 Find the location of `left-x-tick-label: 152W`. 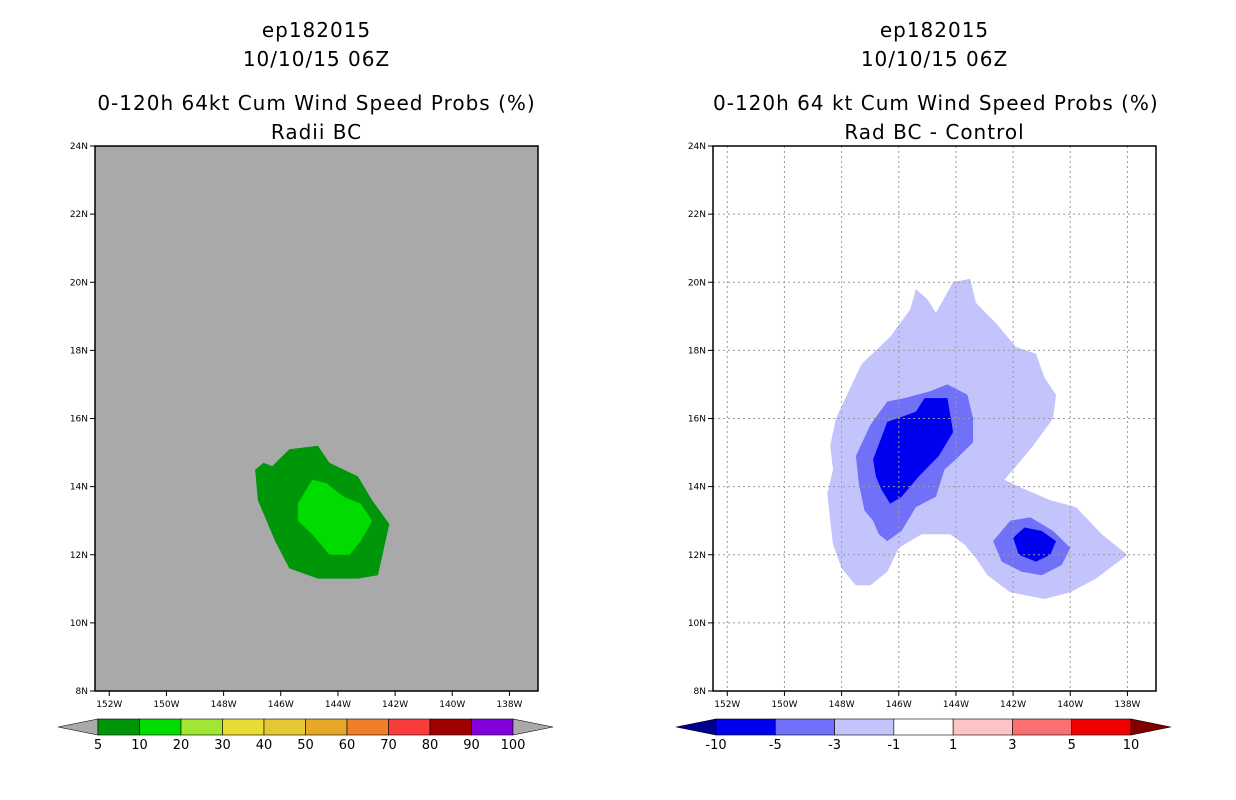

left-x-tick-label: 152W is located at coordinates (109, 705).